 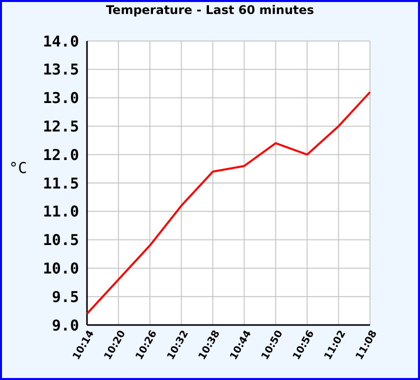 What do you see at coordinates (18, 168) in the screenshot?
I see `y-axis-title: °C` at bounding box center [18, 168].